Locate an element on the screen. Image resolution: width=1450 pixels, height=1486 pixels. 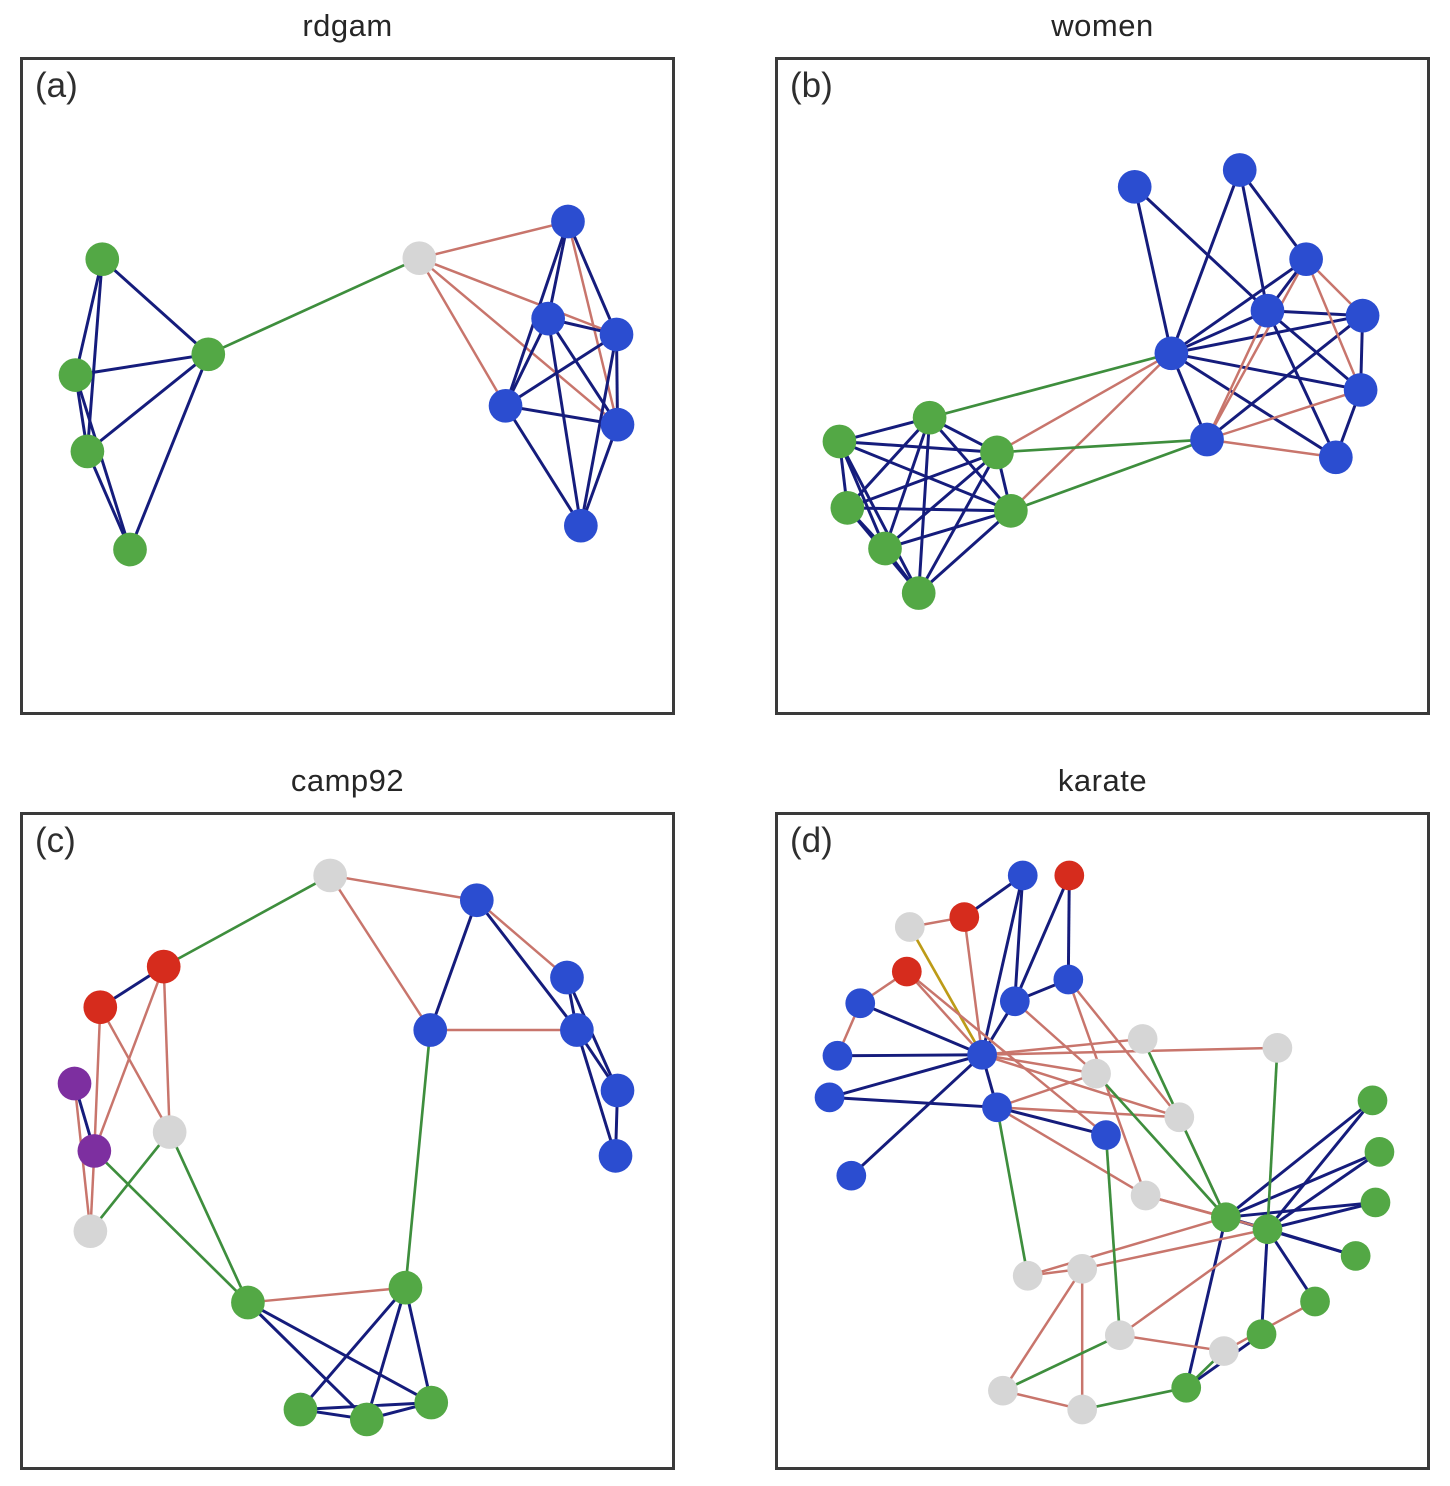
edge-gb6-bb8 is located at coordinates (1109, 475).